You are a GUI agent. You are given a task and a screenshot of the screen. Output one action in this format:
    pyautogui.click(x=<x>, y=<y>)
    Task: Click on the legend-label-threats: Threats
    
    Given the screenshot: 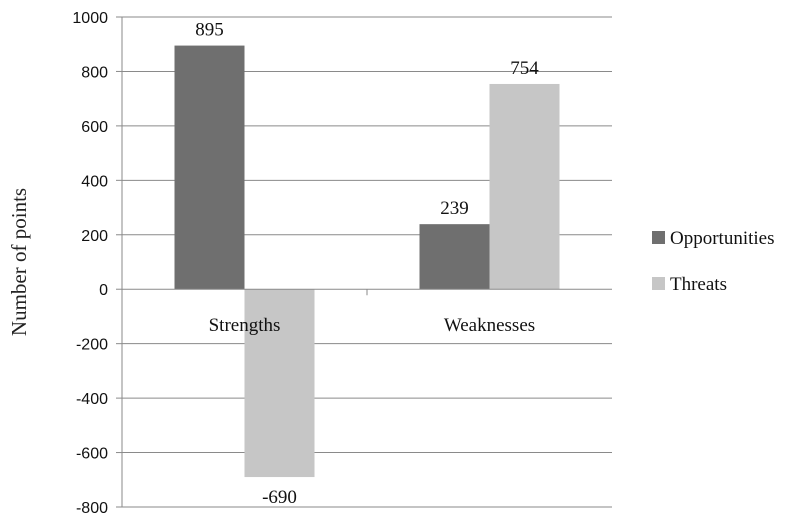 What is the action you would take?
    pyautogui.click(x=698, y=284)
    